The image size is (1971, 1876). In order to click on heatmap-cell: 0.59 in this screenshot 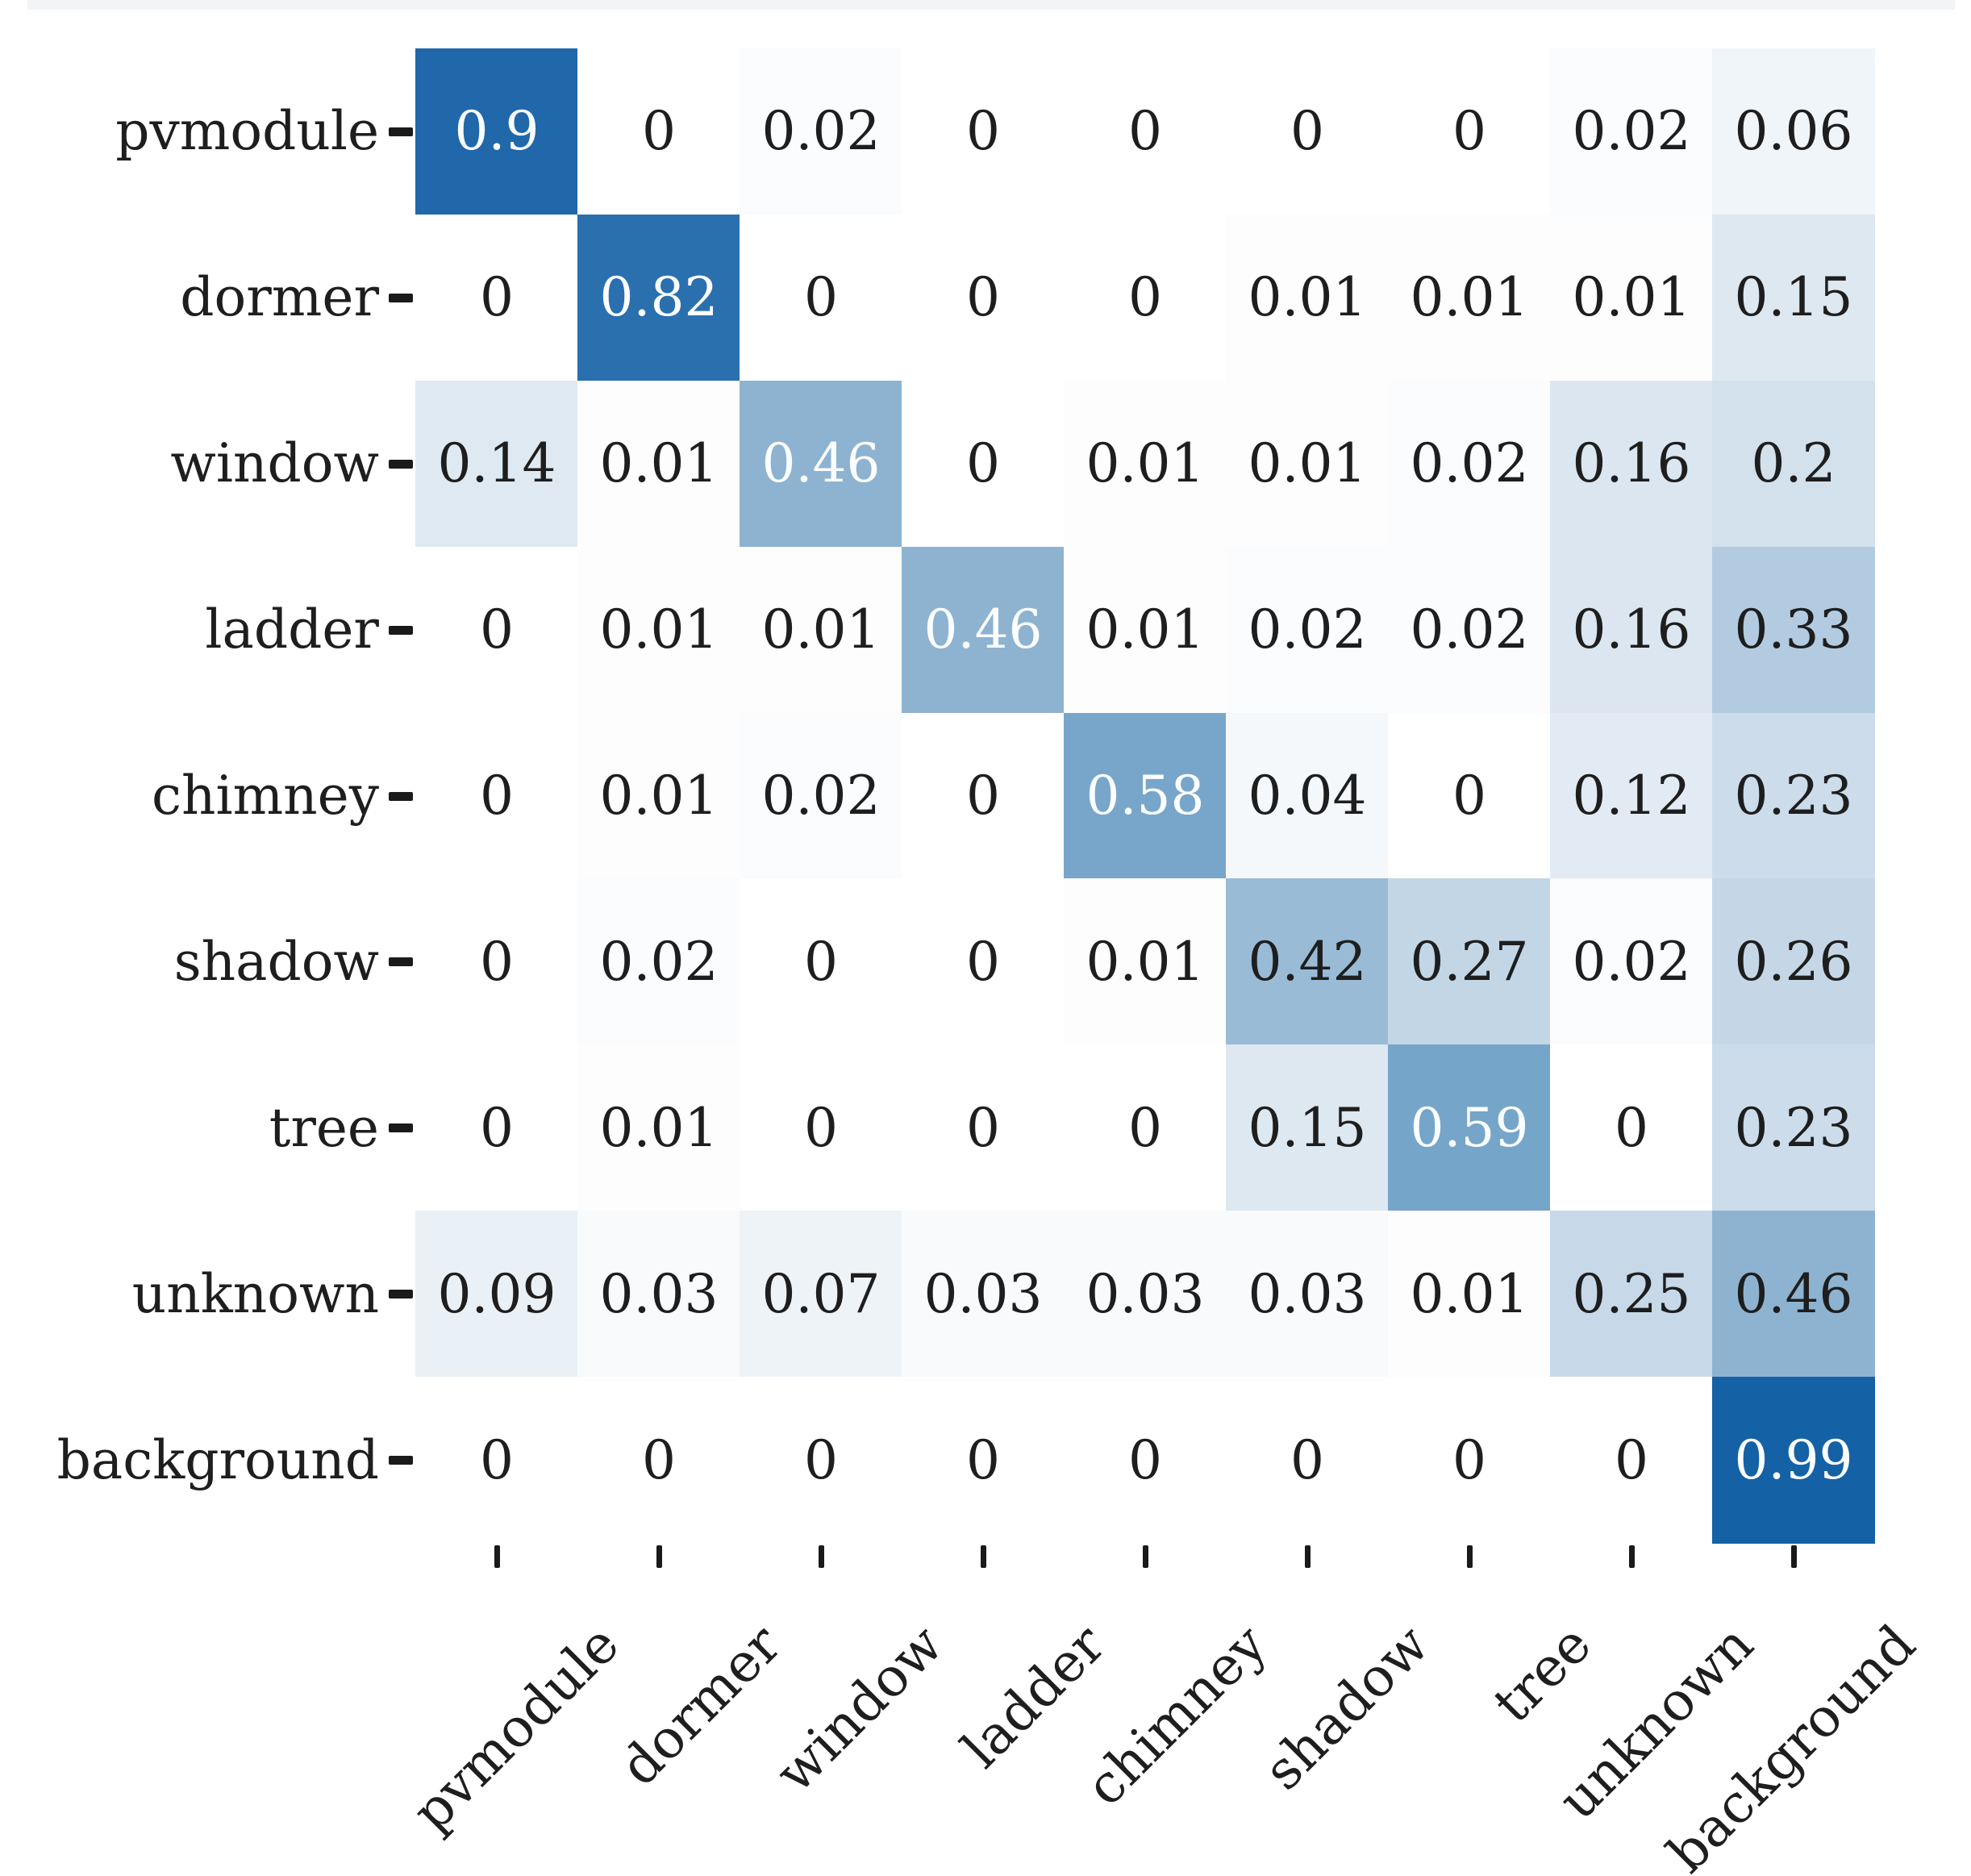, I will do `click(1469, 1128)`.